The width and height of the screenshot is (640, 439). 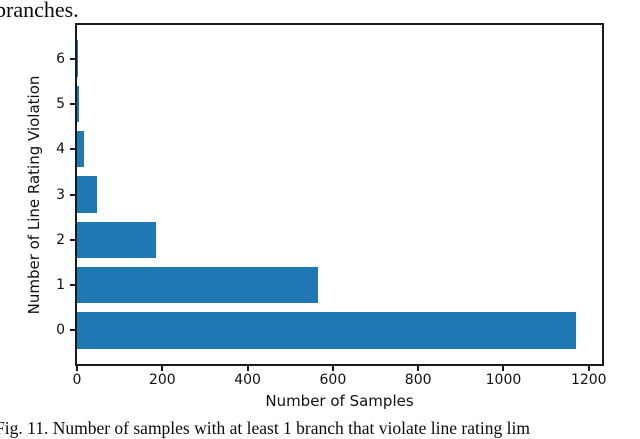 I want to click on x-tick-label: 0, so click(x=77, y=380).